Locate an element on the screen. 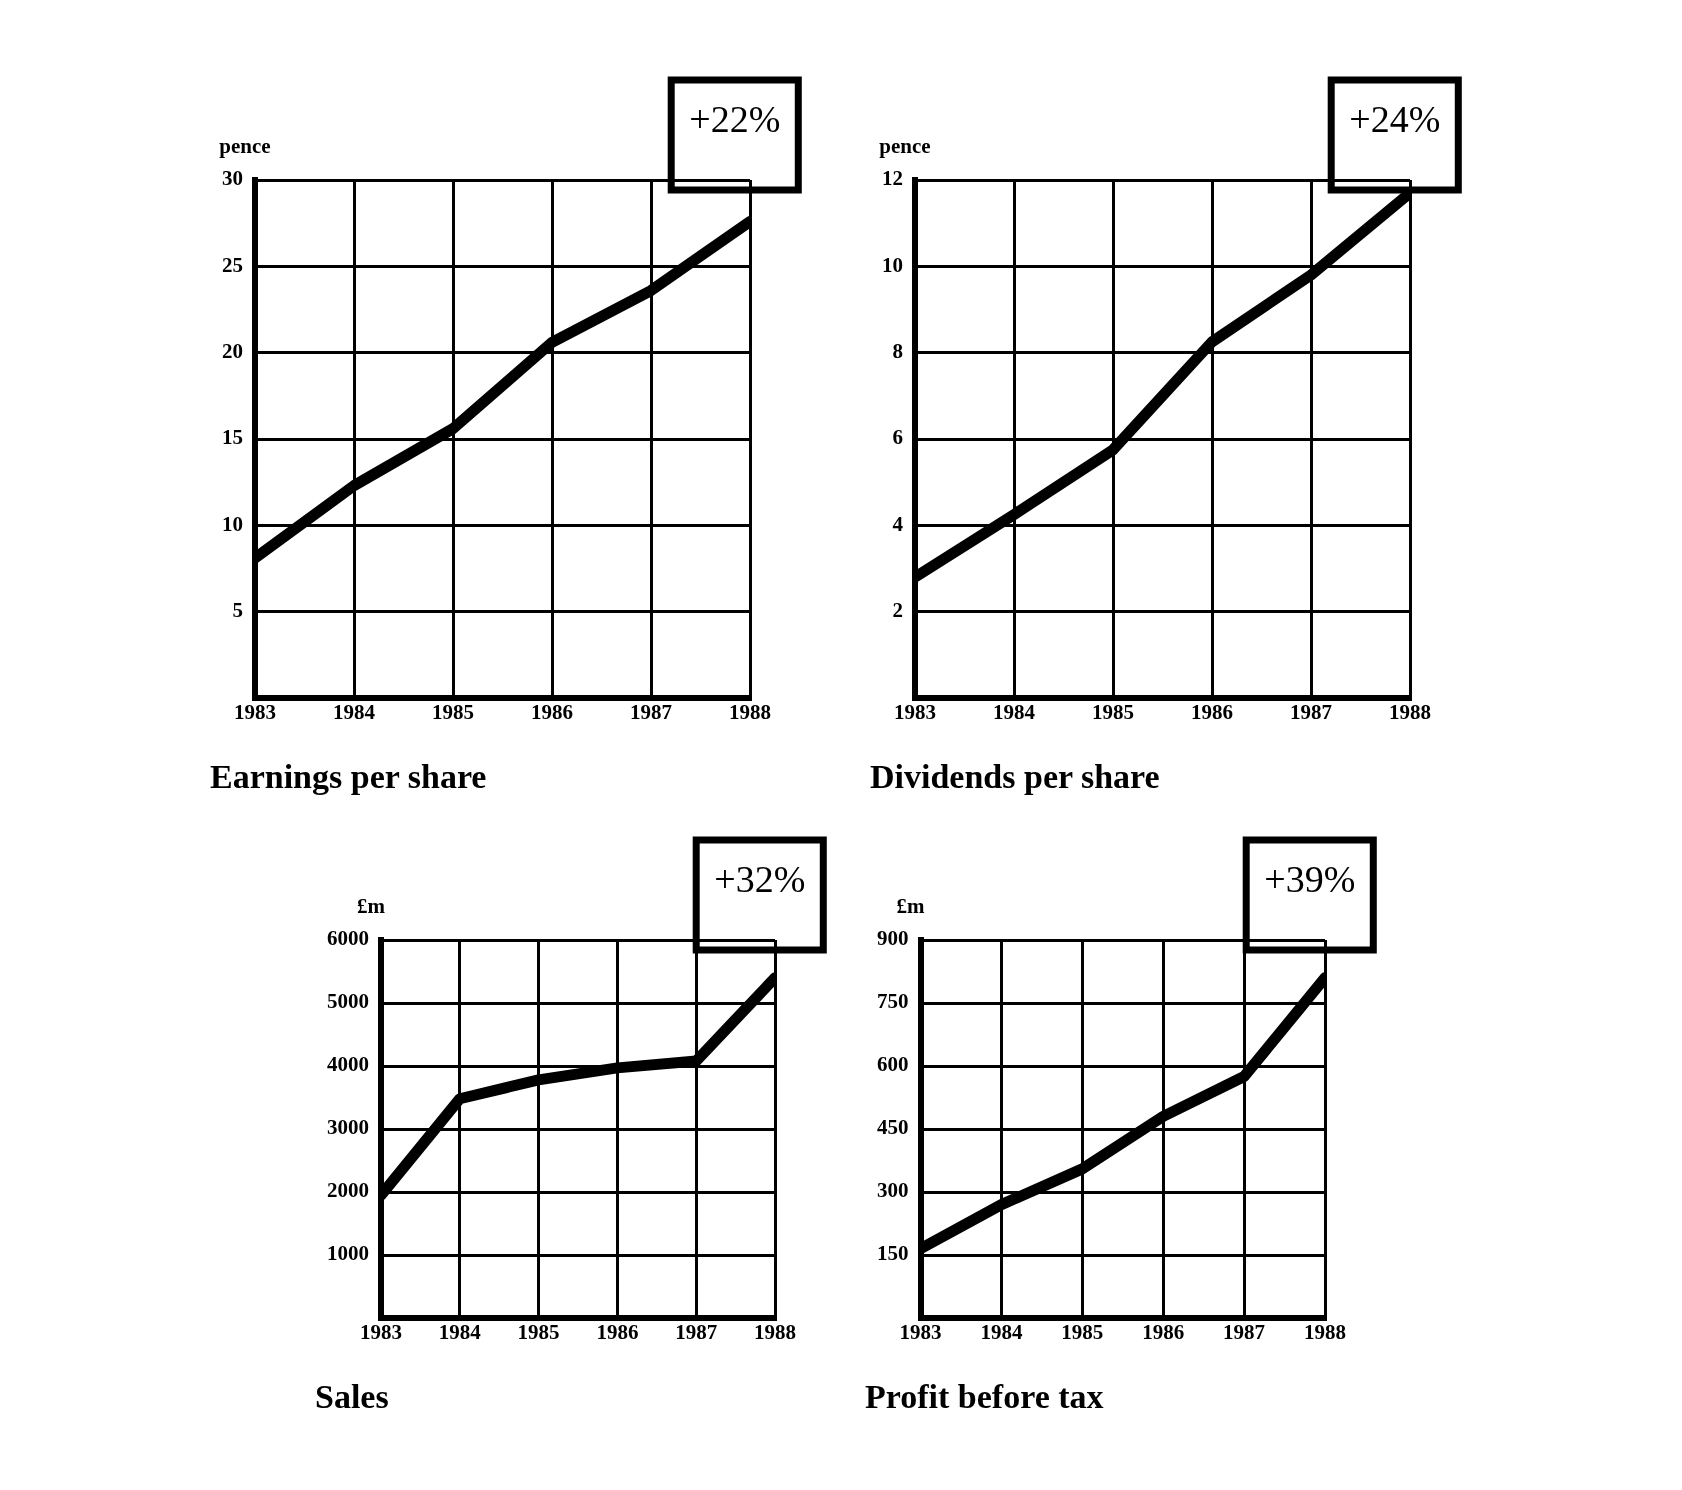 This screenshot has width=1682, height=1490. y-tick-label: 6 is located at coordinates (897, 437).